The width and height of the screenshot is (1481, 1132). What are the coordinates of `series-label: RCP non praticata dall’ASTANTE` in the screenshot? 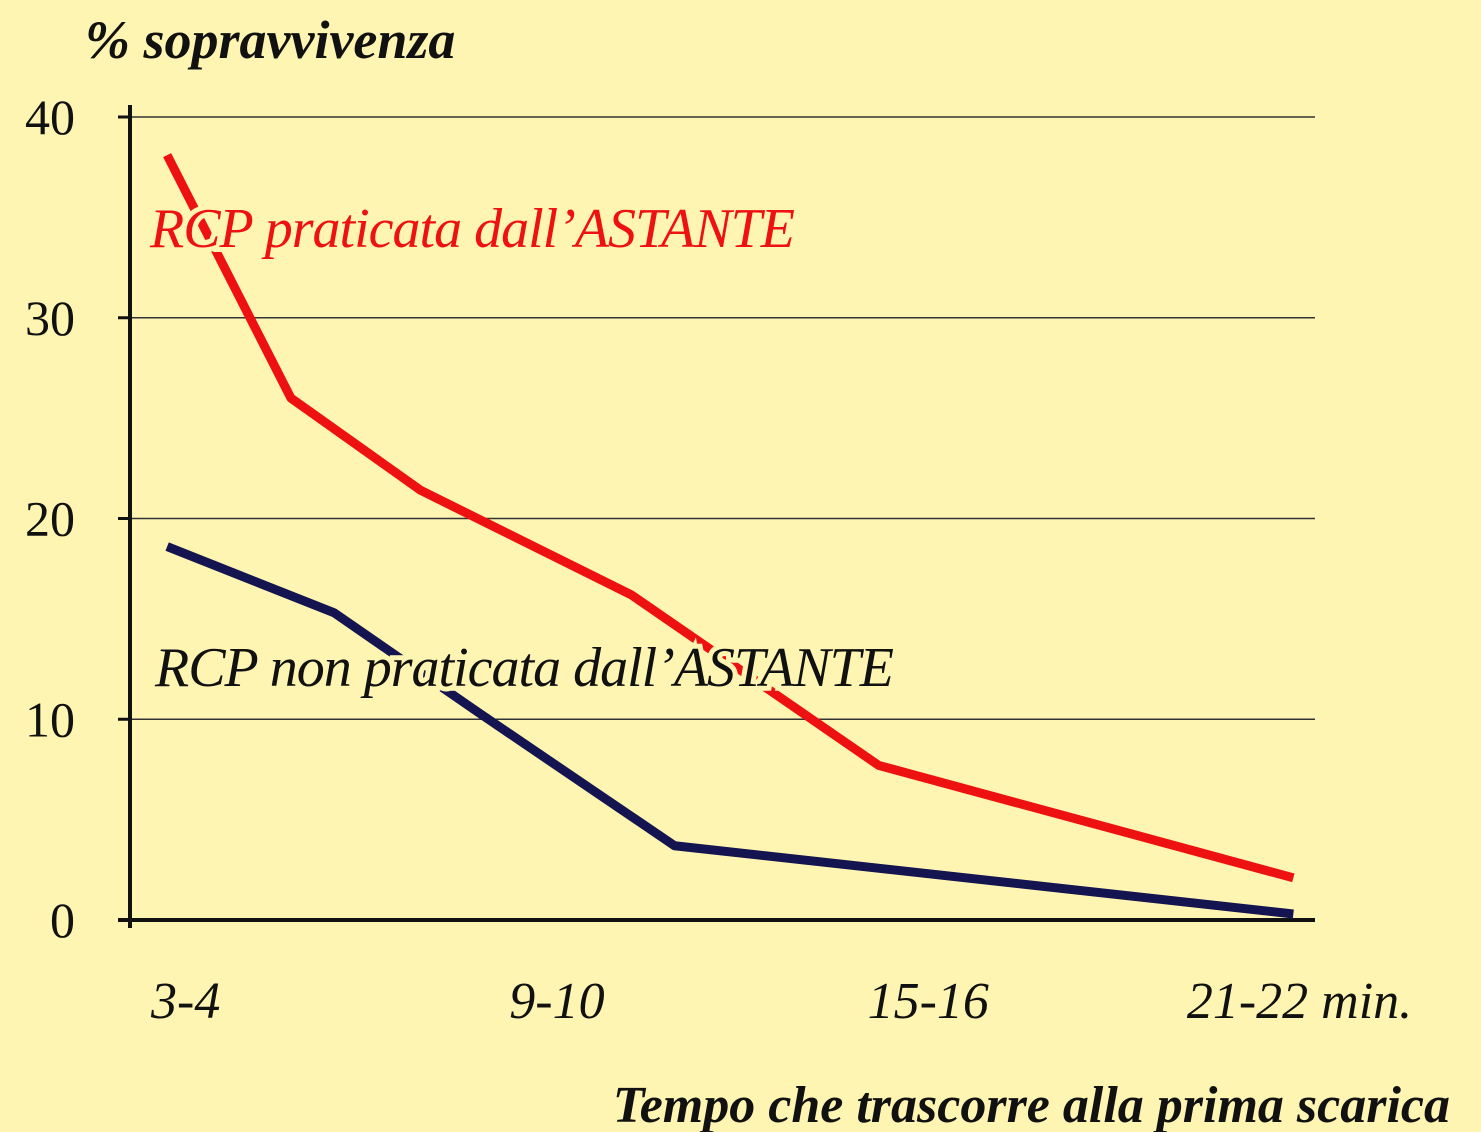 It's located at (524, 668).